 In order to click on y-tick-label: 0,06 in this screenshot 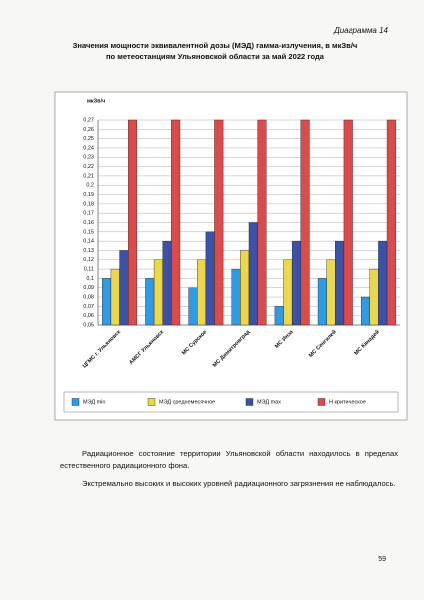, I will do `click(88, 316)`.